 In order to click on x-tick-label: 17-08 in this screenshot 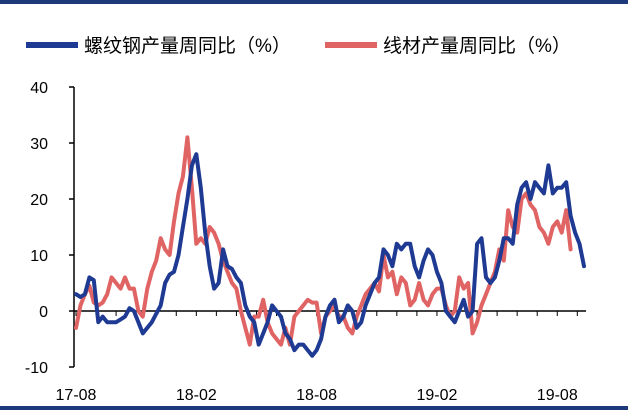, I will do `click(76, 395)`.